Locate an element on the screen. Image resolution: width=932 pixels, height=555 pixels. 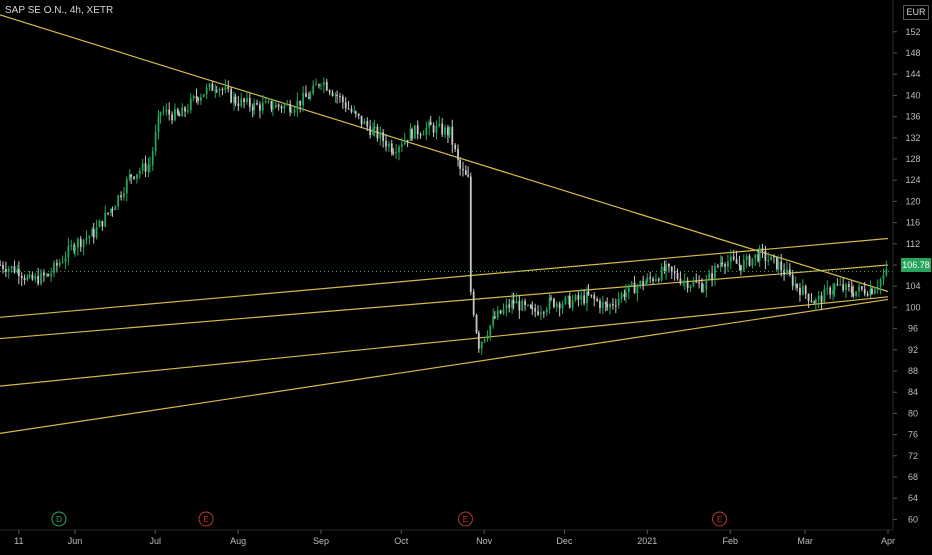
price-tick-label: 64 is located at coordinates (913, 498).